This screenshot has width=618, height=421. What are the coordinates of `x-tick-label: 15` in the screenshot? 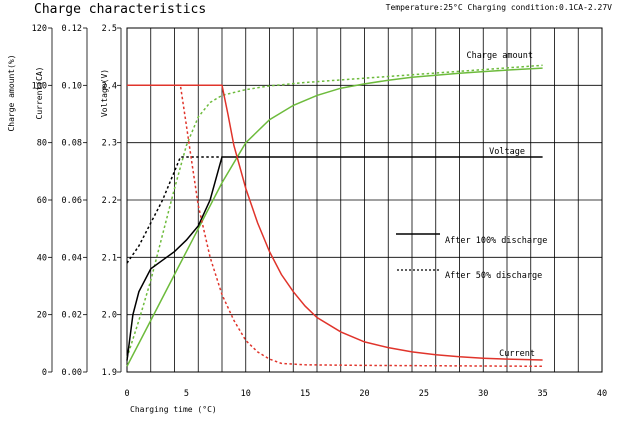 It's located at (305, 394).